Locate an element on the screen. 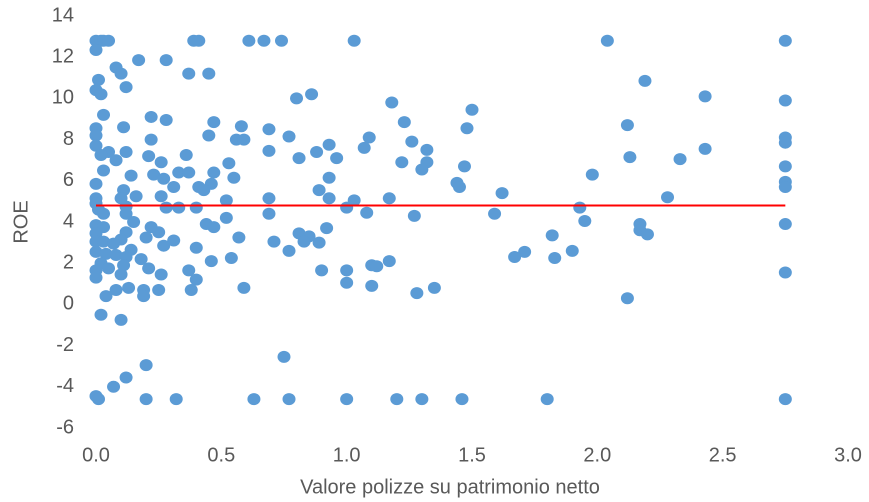  y-axis-title: ROE is located at coordinates (21, 221).